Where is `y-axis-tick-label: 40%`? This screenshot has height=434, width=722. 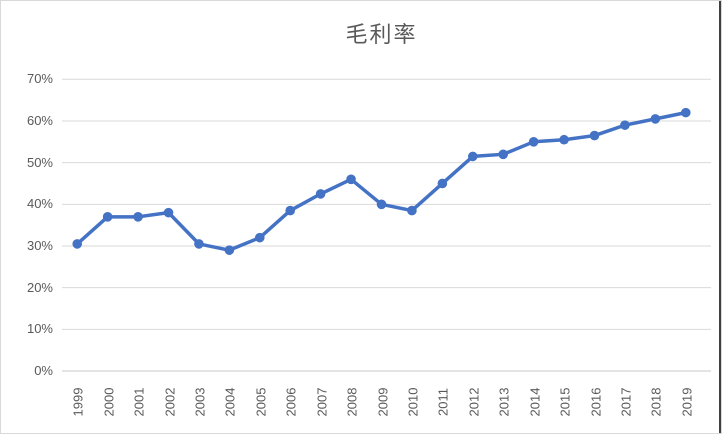 y-axis-tick-label: 40% is located at coordinates (39, 204).